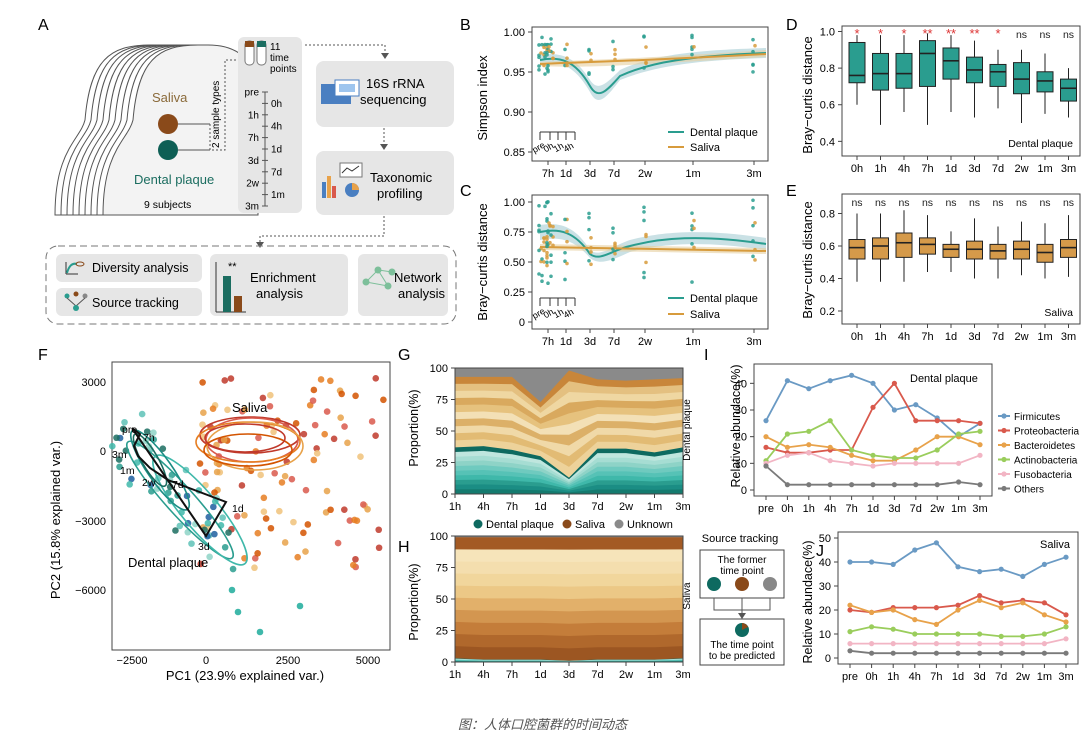 This screenshot has width=1085, height=748. What do you see at coordinates (419, 285) in the screenshot?
I see `network-label: Network analysis` at bounding box center [419, 285].